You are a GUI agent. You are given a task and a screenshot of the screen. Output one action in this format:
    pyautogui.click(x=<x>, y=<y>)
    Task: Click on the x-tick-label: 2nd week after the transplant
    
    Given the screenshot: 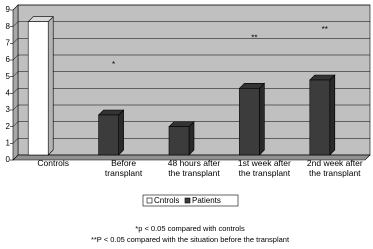 What is the action you would take?
    pyautogui.click(x=334, y=168)
    